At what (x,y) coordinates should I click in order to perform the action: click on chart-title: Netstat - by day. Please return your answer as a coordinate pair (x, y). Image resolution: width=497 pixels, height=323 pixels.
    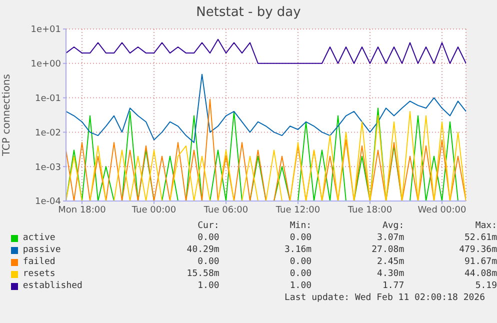
    Looking at the image, I should click on (248, 12).